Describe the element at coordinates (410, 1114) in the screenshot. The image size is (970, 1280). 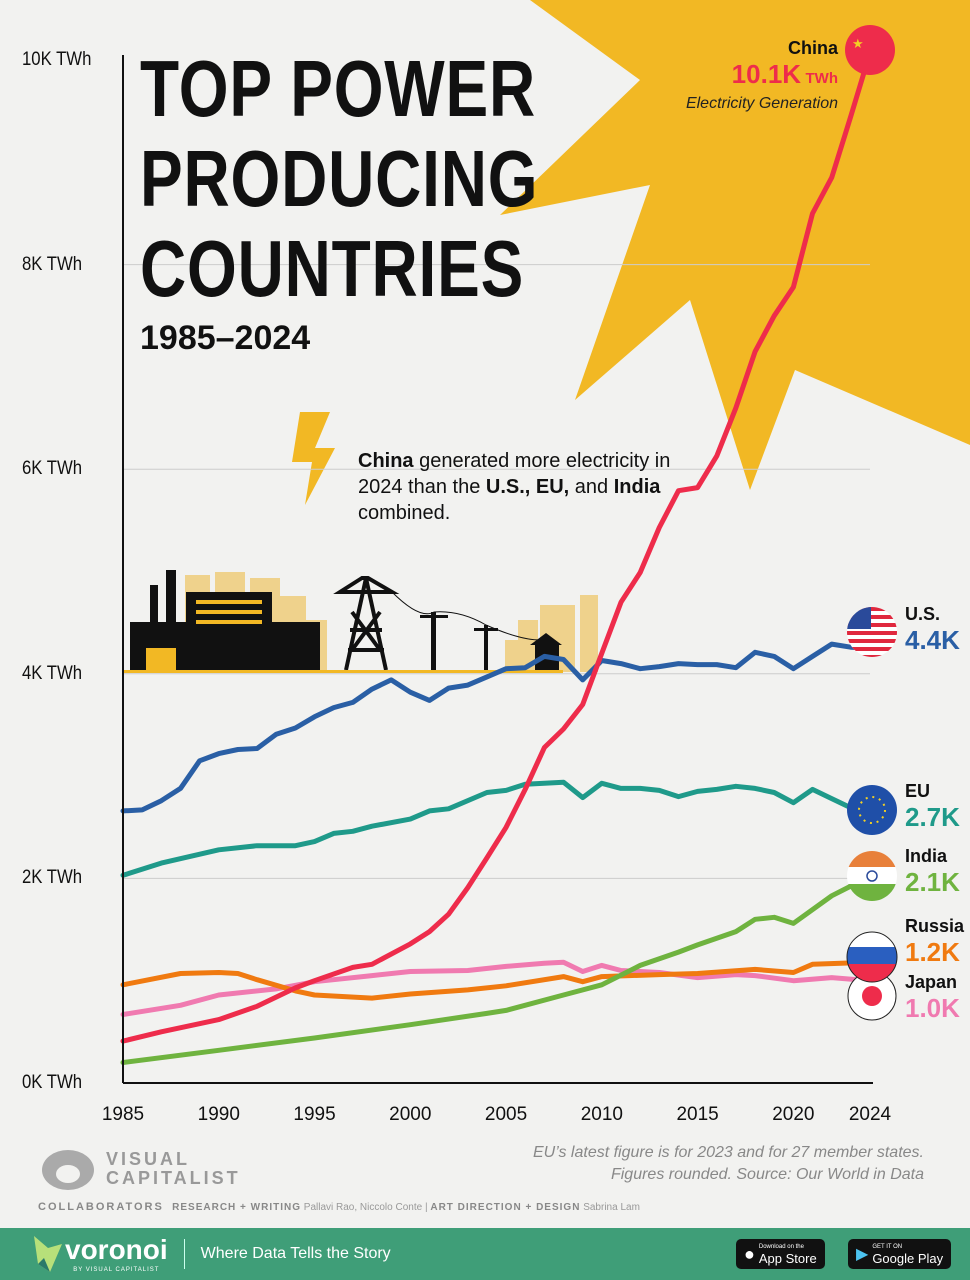
I see `x-tick-label: 2000` at that location.